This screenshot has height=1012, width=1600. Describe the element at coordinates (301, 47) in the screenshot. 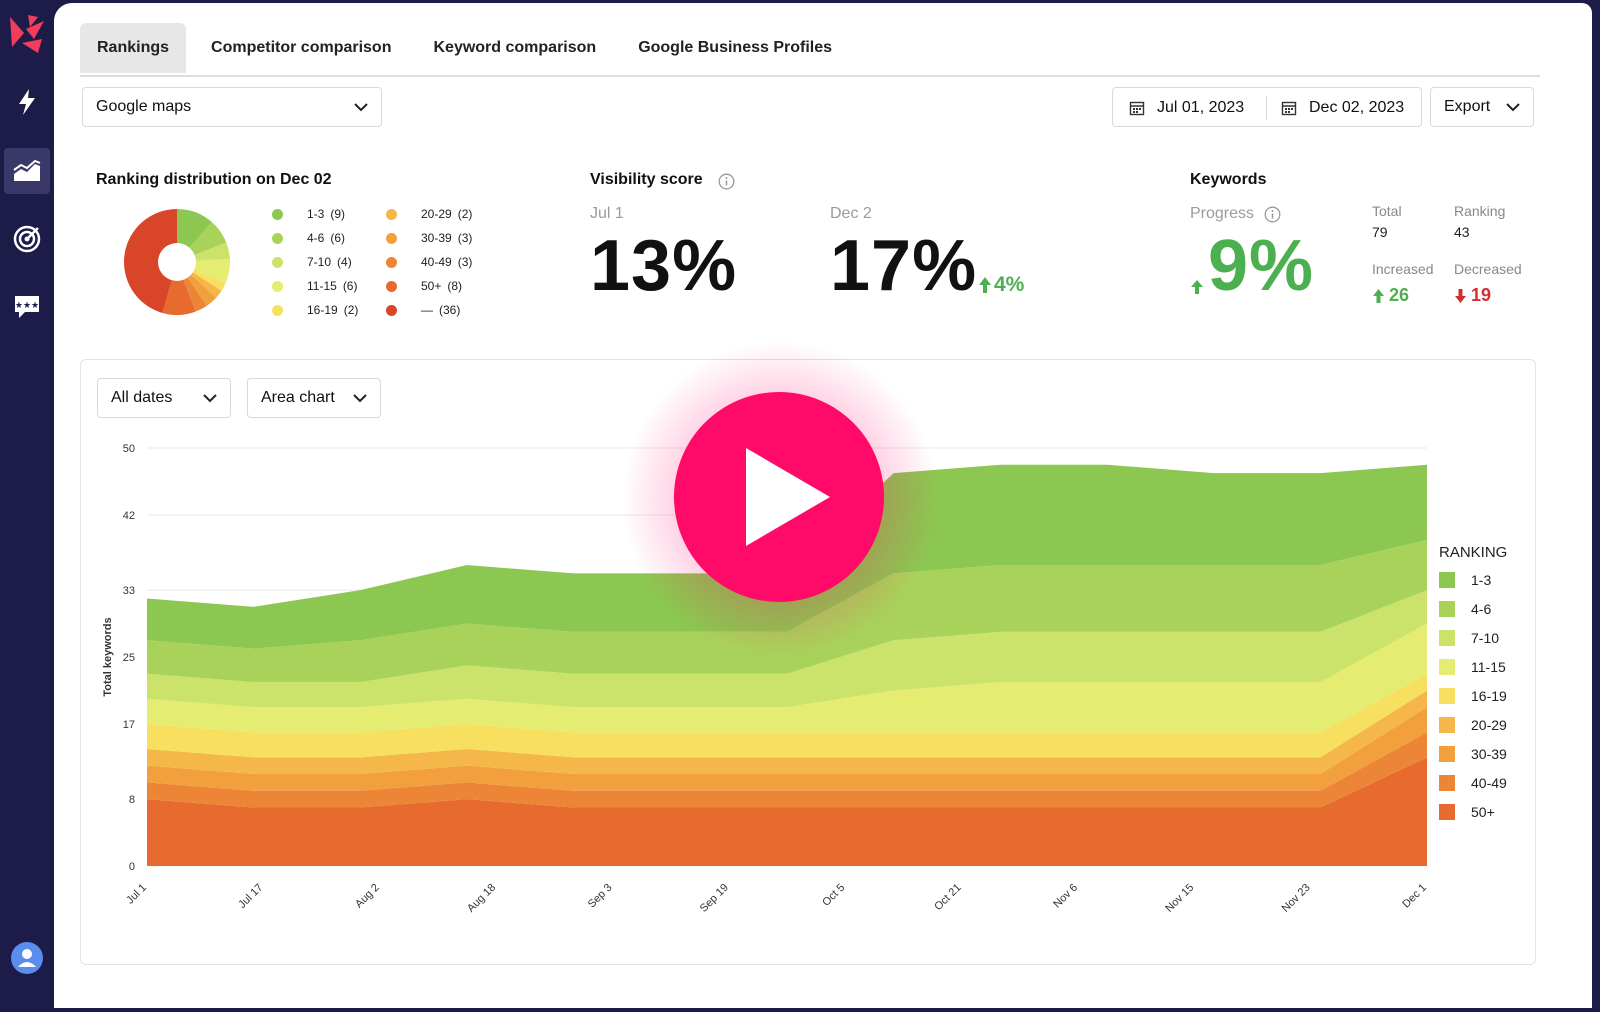

I see `tab-competitor-comparison: Competitor comparison` at that location.